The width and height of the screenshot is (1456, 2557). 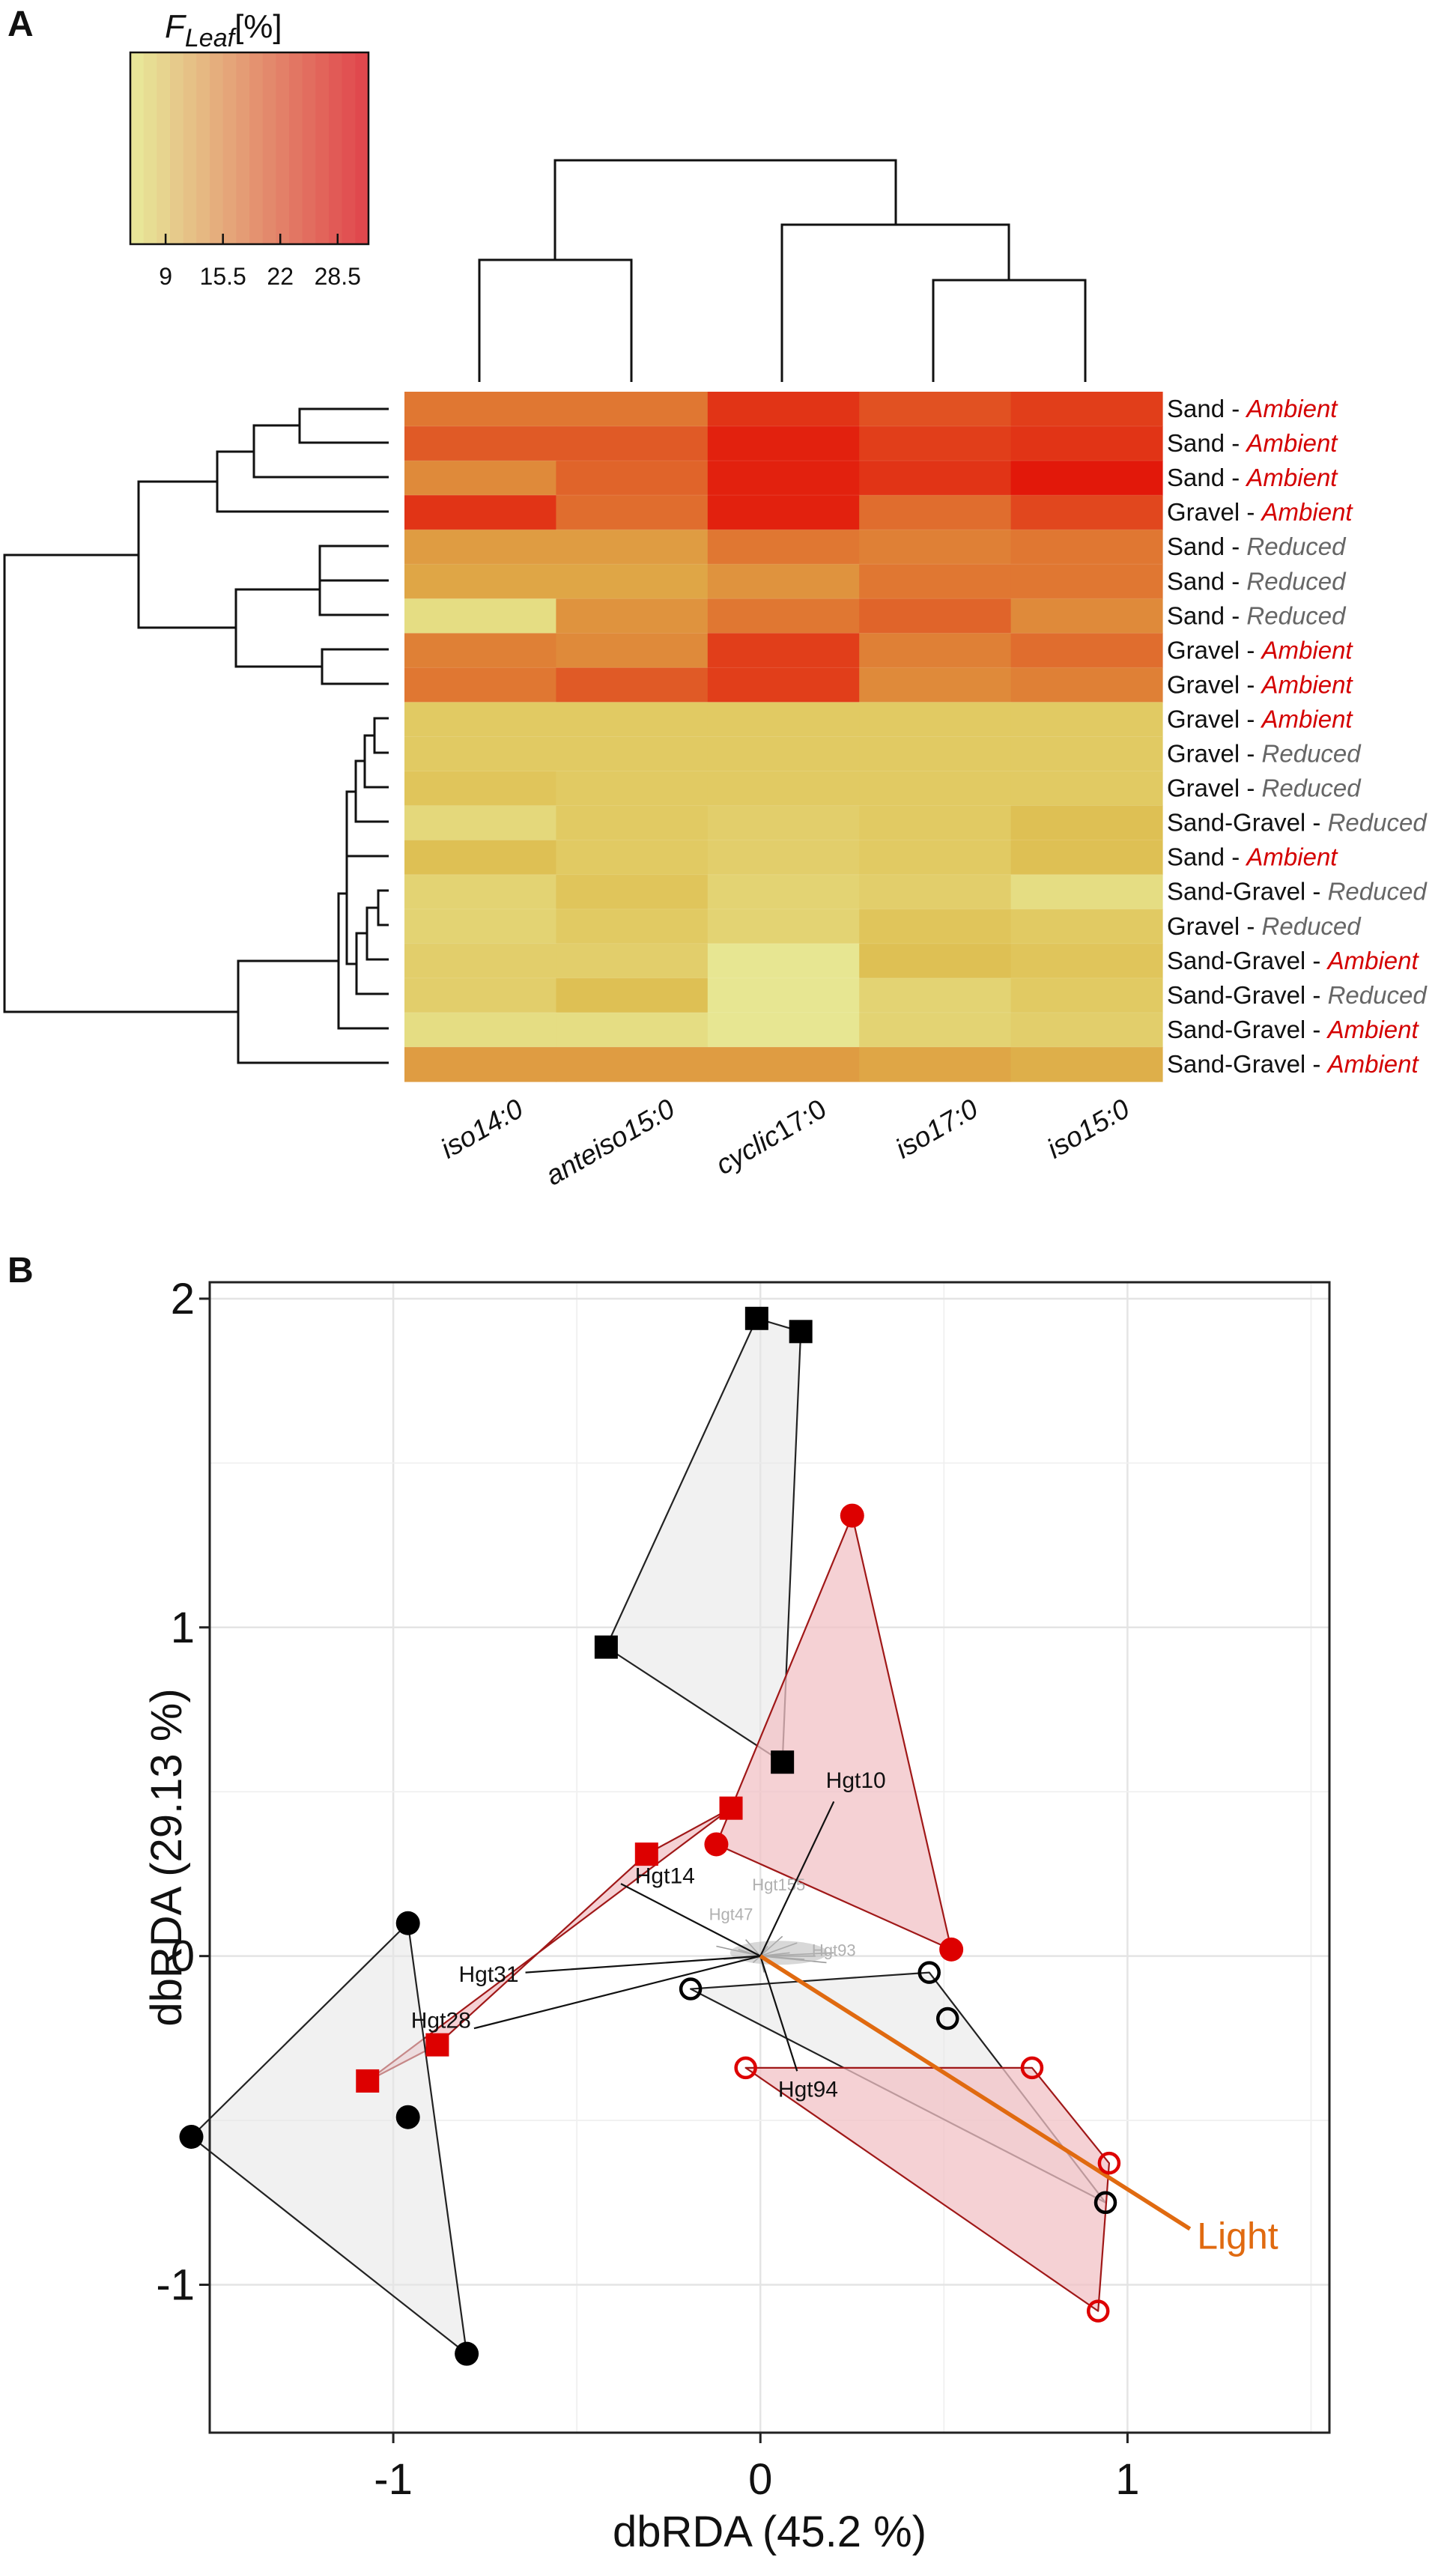 I want to click on column-label-text: iso15:0, so click(x=1088, y=1128).